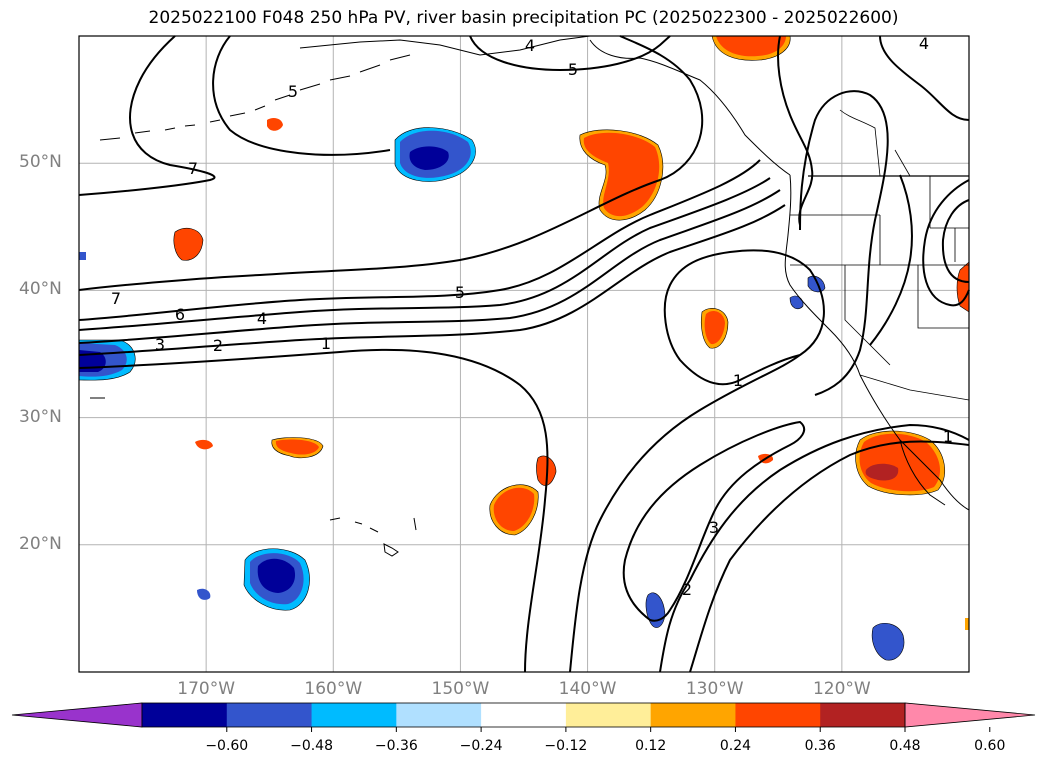 The height and width of the screenshot is (765, 1047). What do you see at coordinates (227, 746) in the screenshot?
I see `colorbar-tick-label: −0.60` at bounding box center [227, 746].